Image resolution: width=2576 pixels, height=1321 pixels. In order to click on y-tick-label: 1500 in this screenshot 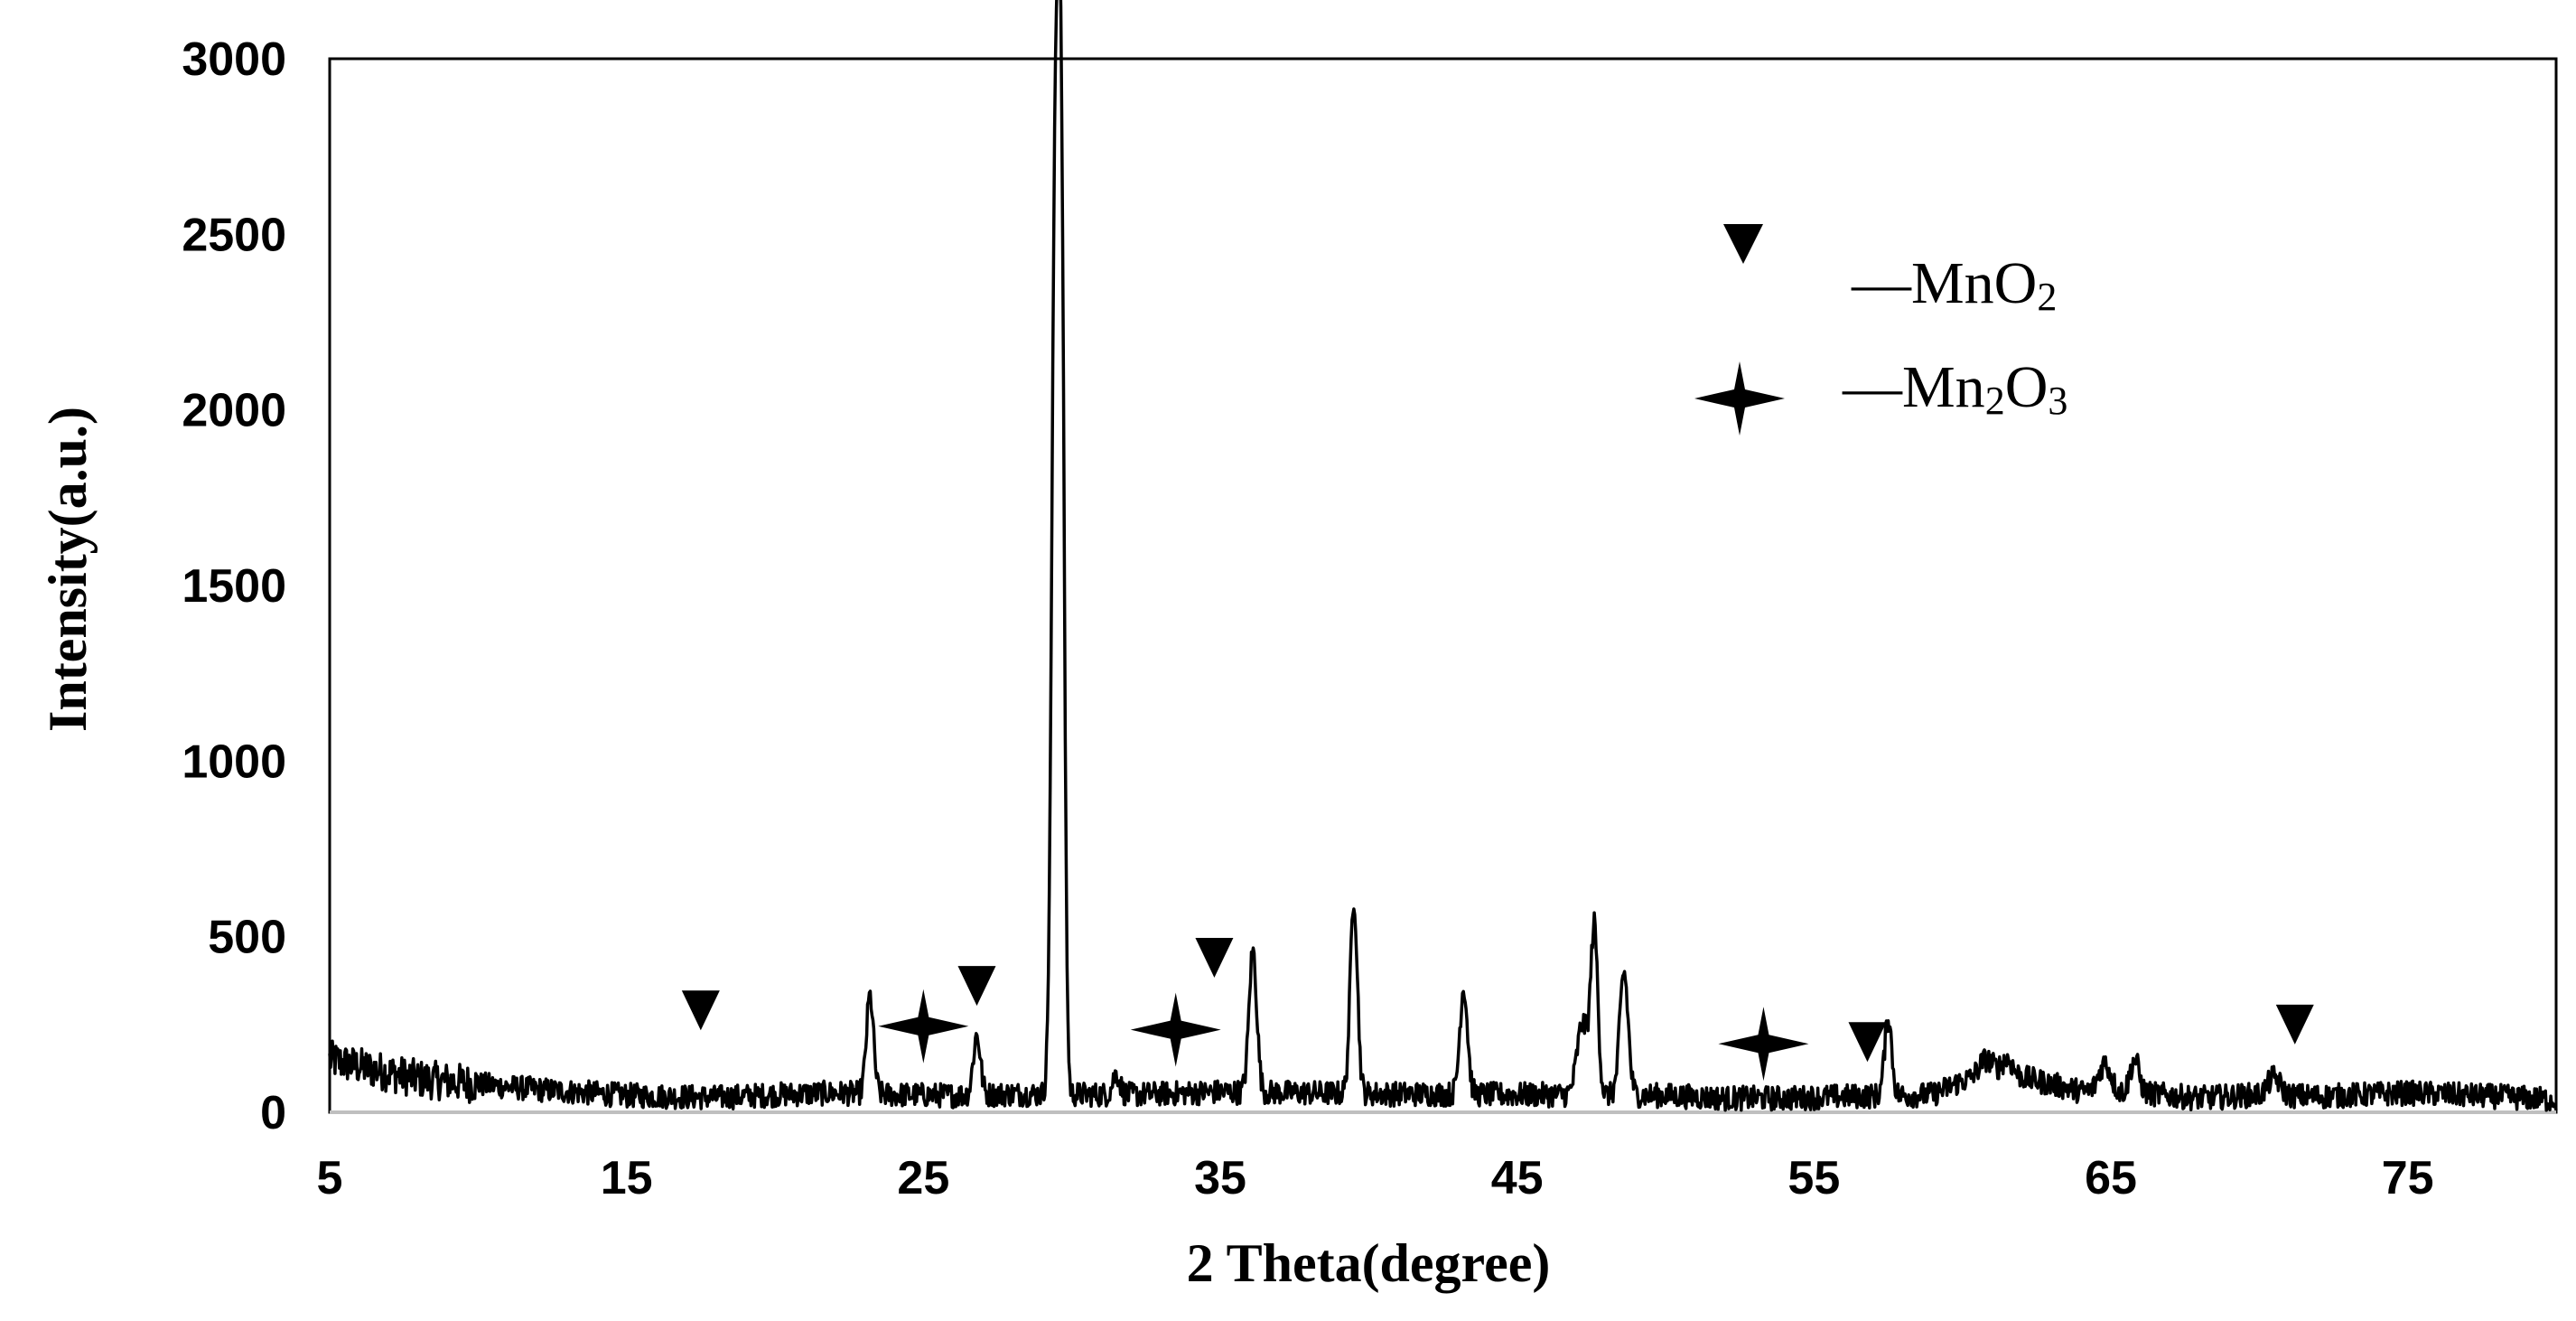, I will do `click(234, 586)`.